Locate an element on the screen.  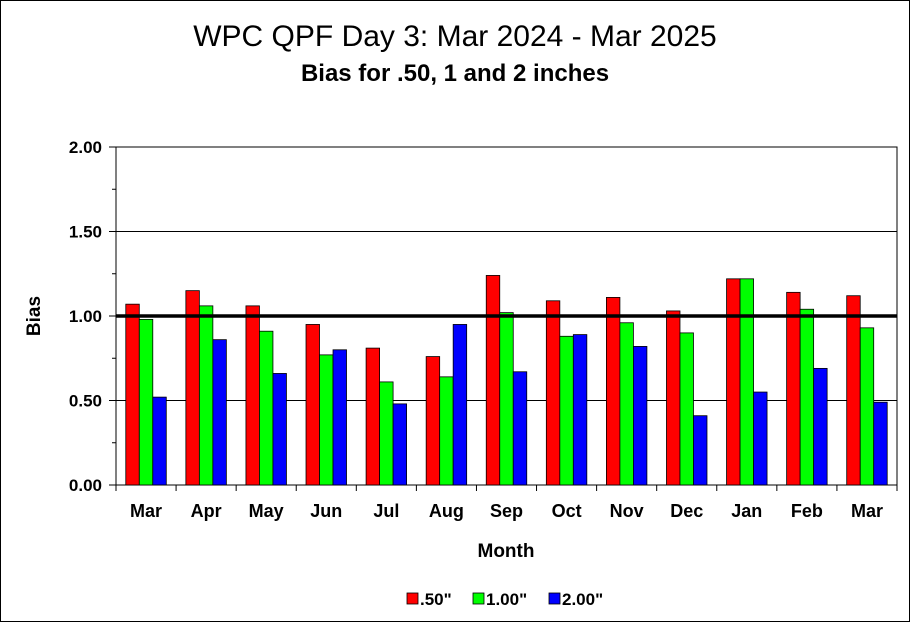
x-axis-label: Month is located at coordinates (506, 551).